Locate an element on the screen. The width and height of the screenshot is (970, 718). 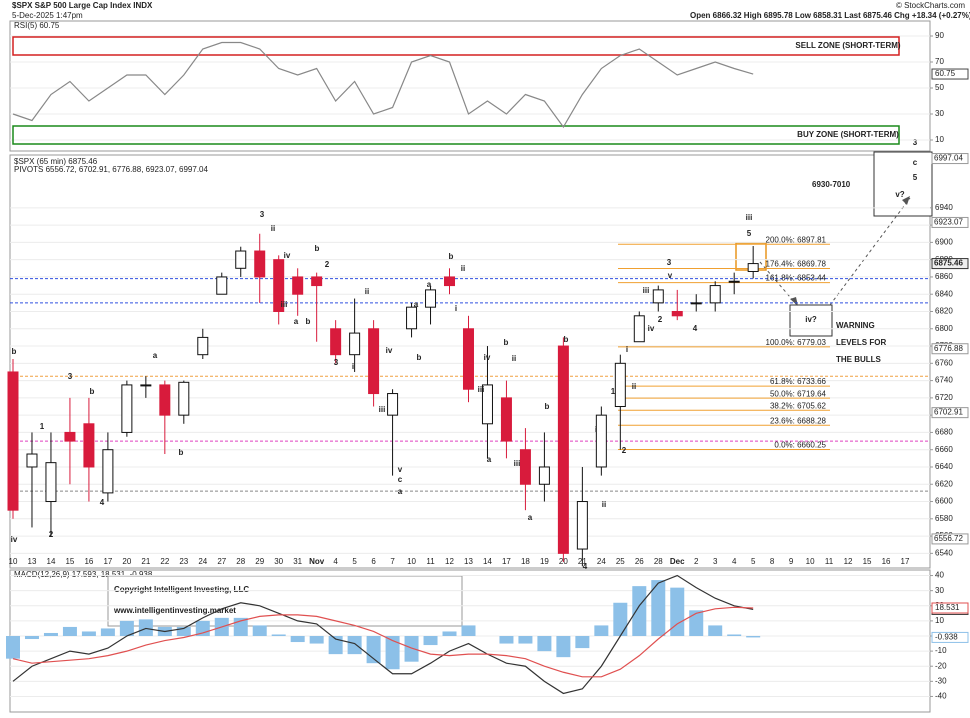
y-tick-label: 6900 is located at coordinates (944, 241).